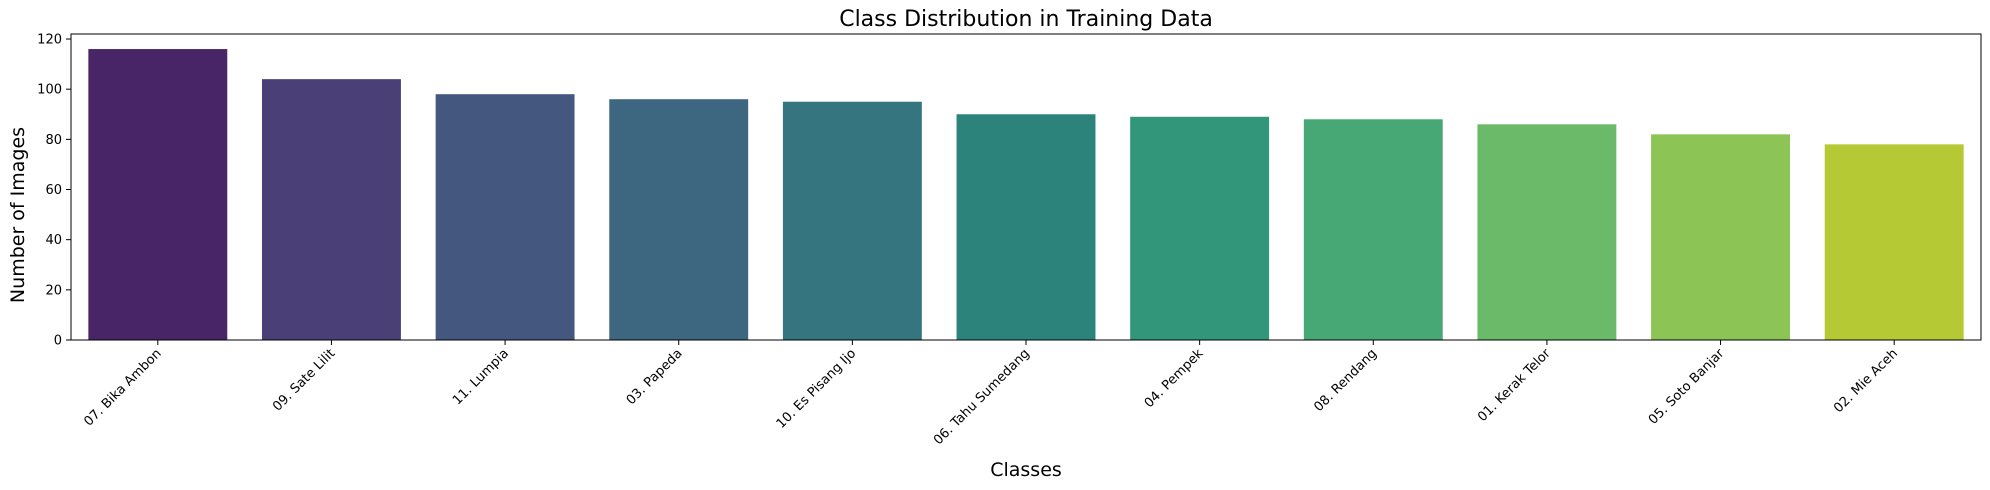 Image resolution: width=1990 pixels, height=490 pixels. Describe the element at coordinates (53, 290) in the screenshot. I see `y-tick-label: 20` at that location.